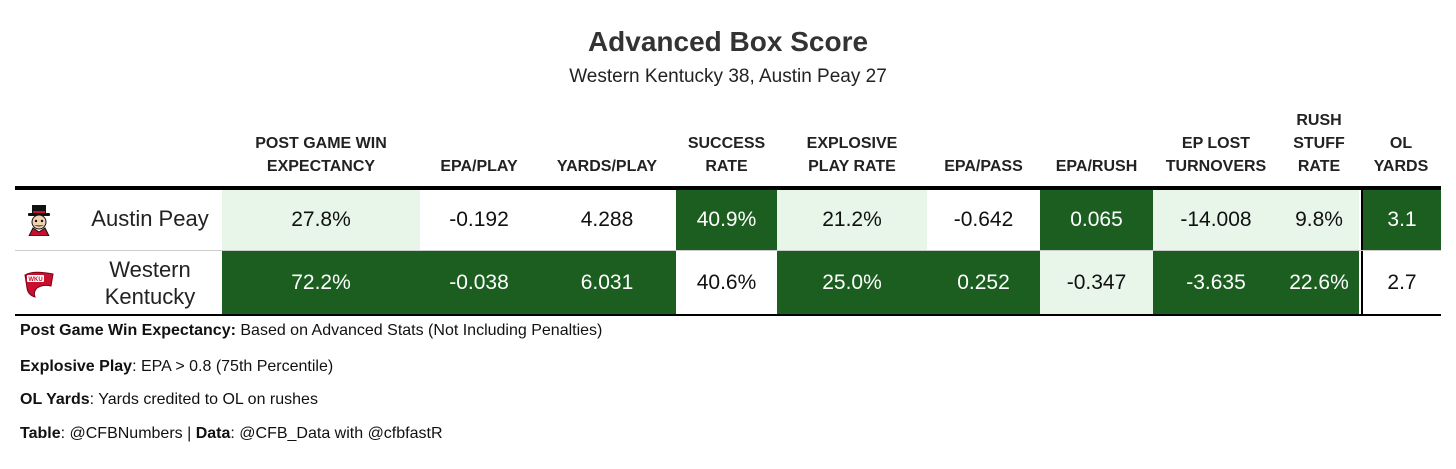 This screenshot has width=1456, height=469. I want to click on row-separator, so click(728, 250).